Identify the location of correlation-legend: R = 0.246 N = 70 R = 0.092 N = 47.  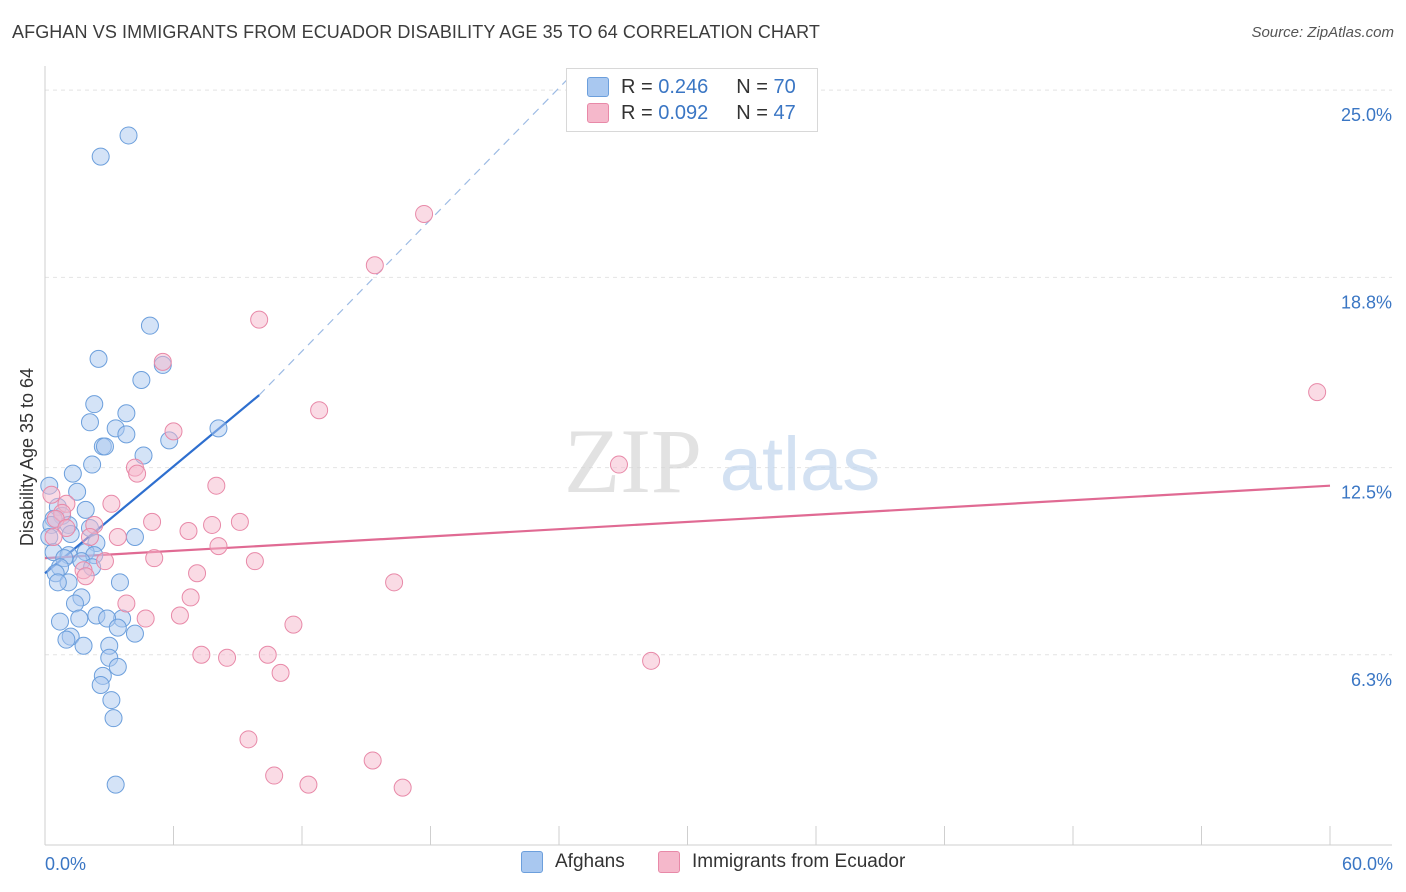
(692, 100).